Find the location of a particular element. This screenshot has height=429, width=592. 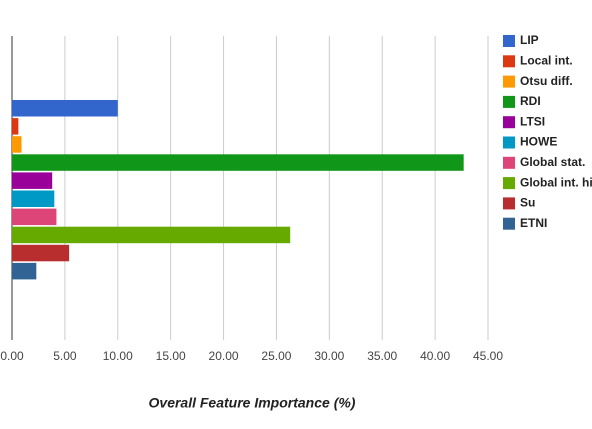

legend-label: LTSI is located at coordinates (532, 121).